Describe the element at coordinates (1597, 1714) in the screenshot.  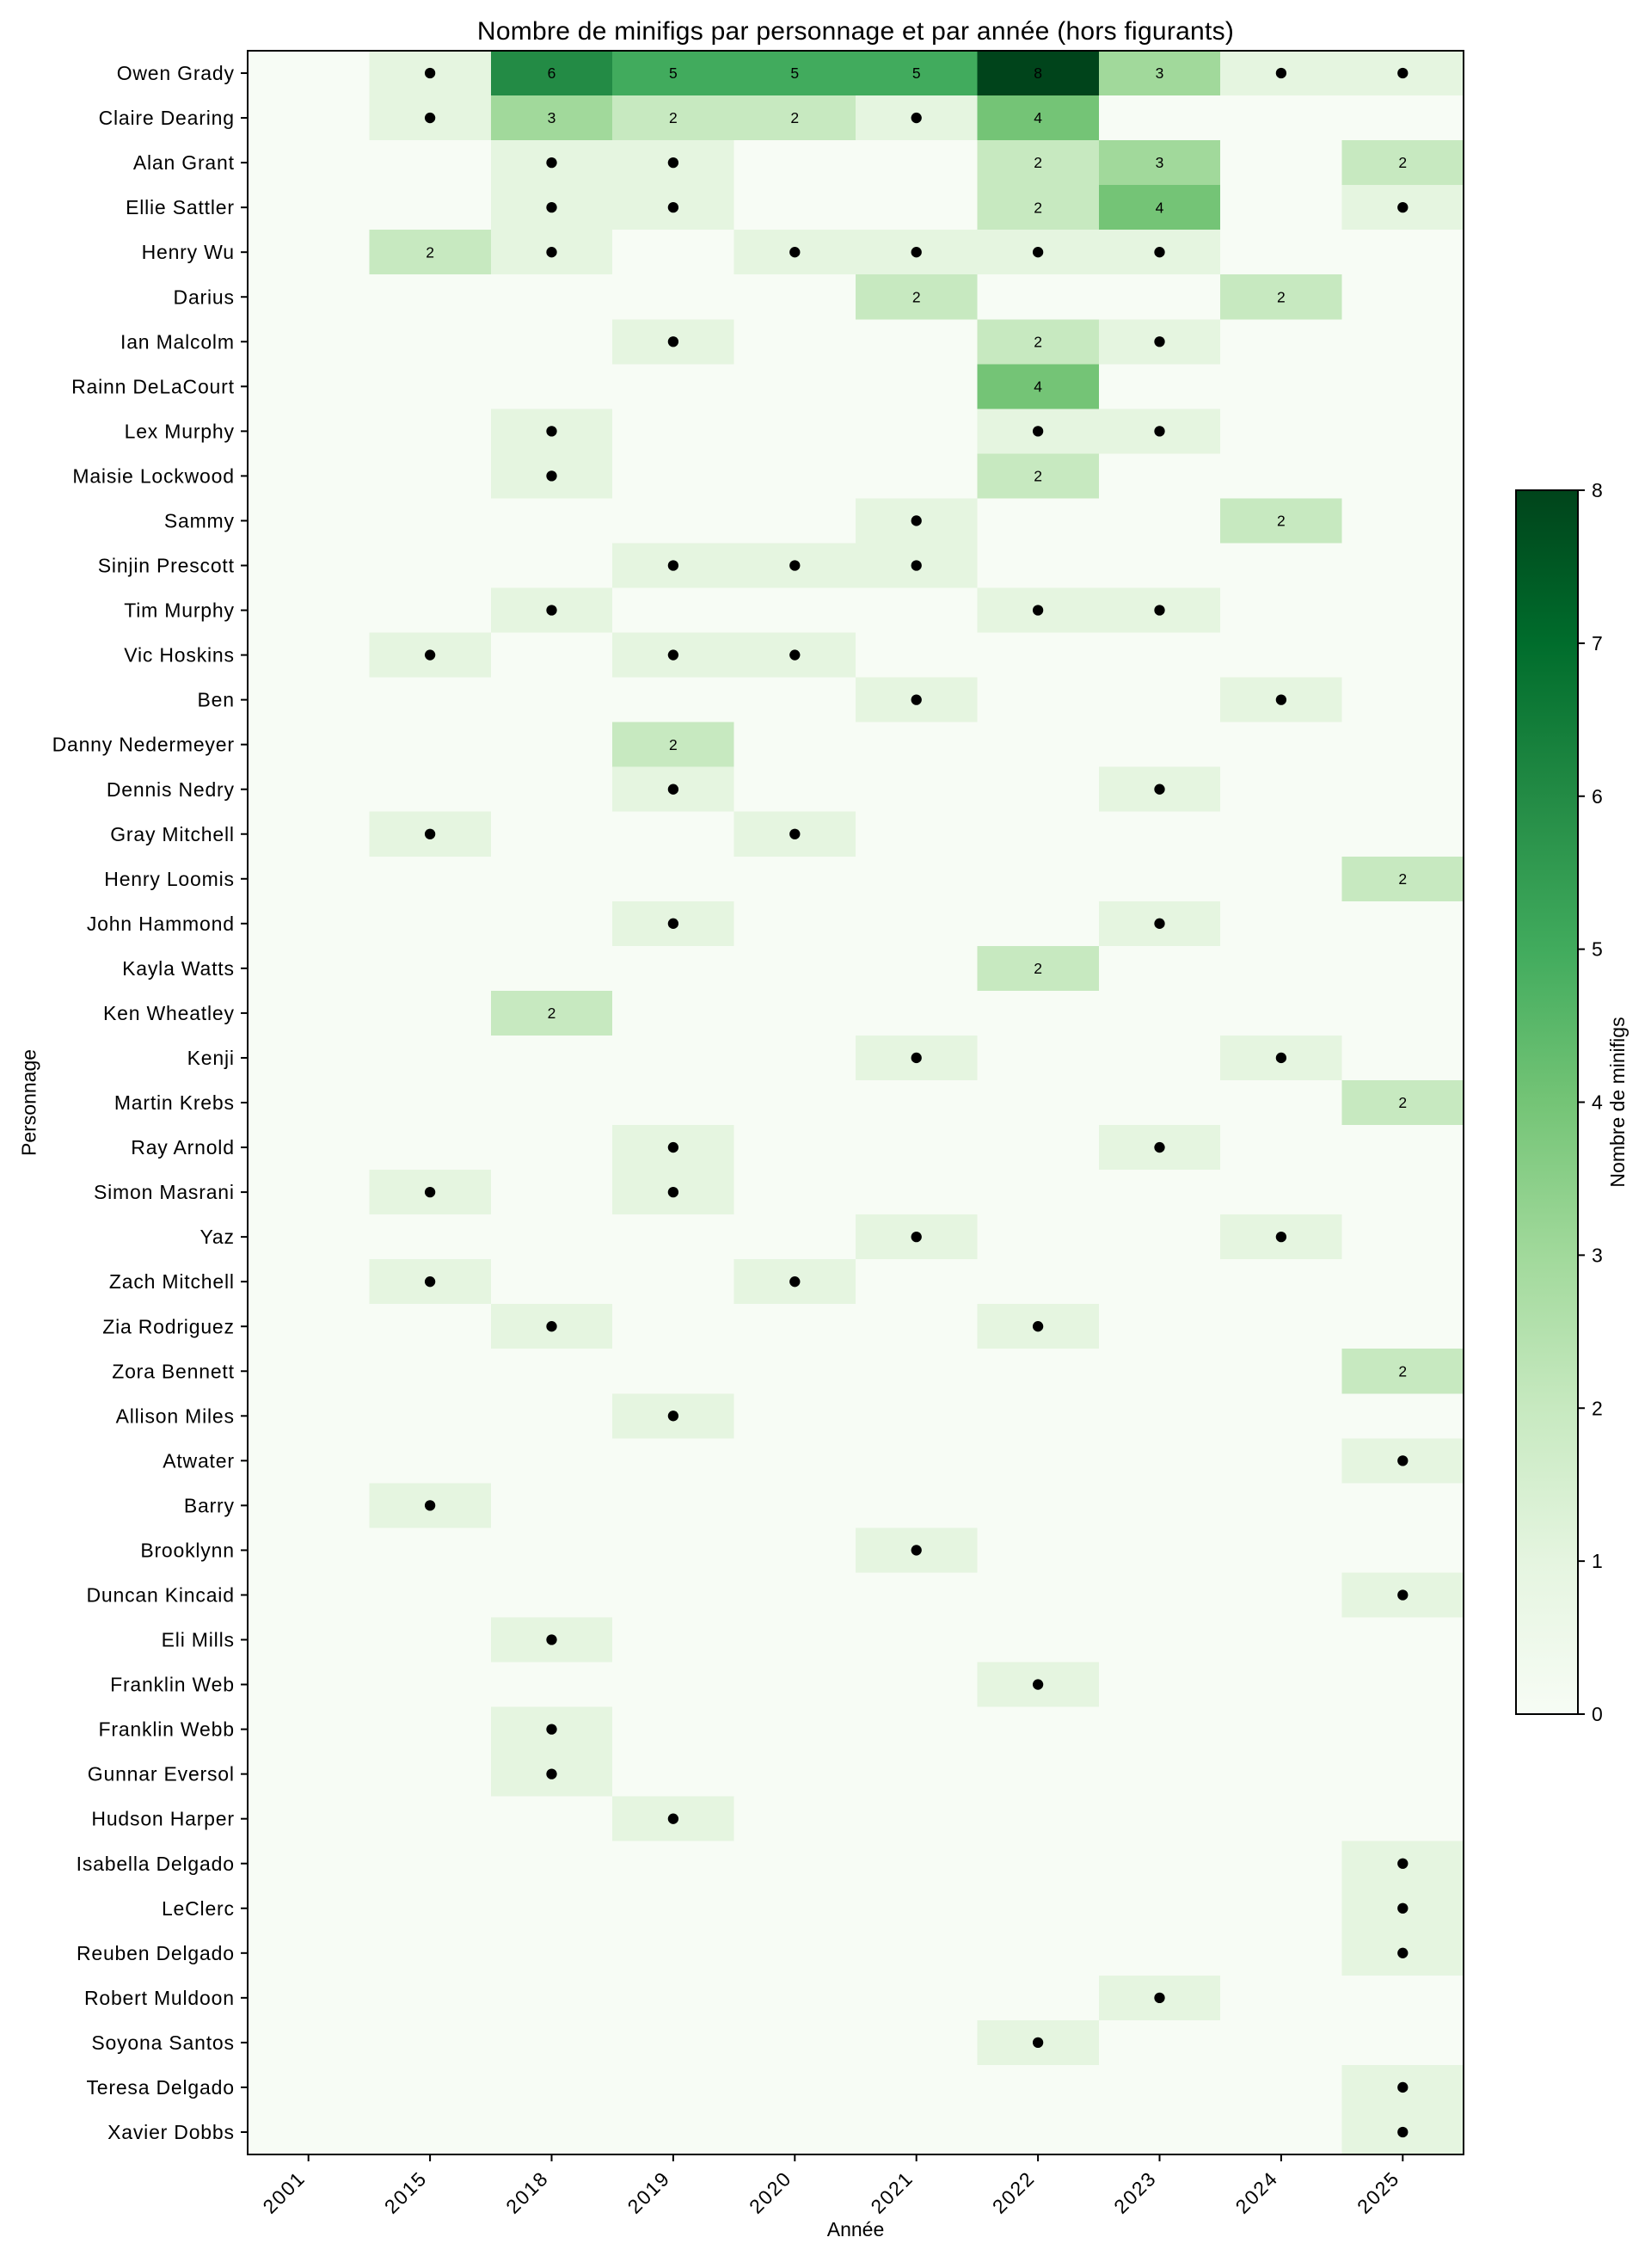
I see `svg-text: 0` at that location.